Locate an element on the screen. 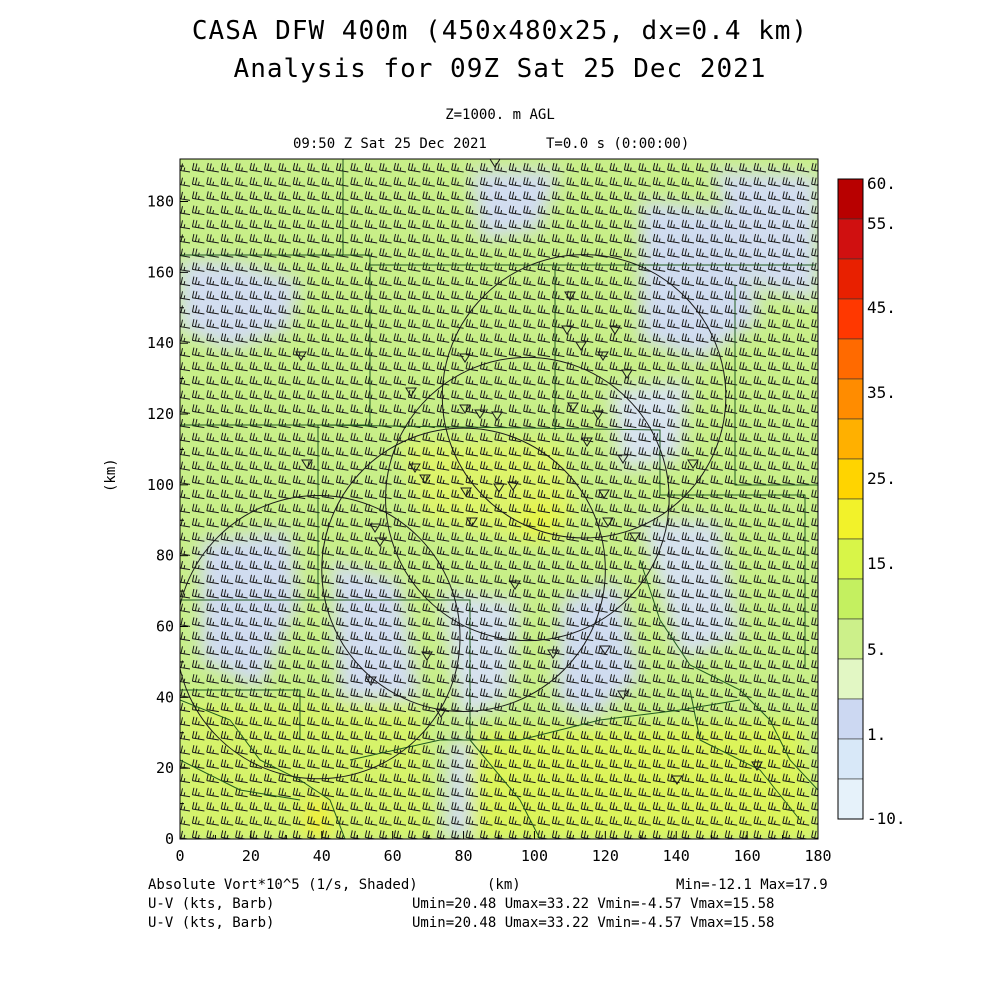 Image resolution: width=1000 pixels, height=1000 pixels. x-tick-label: 100 is located at coordinates (534, 856).